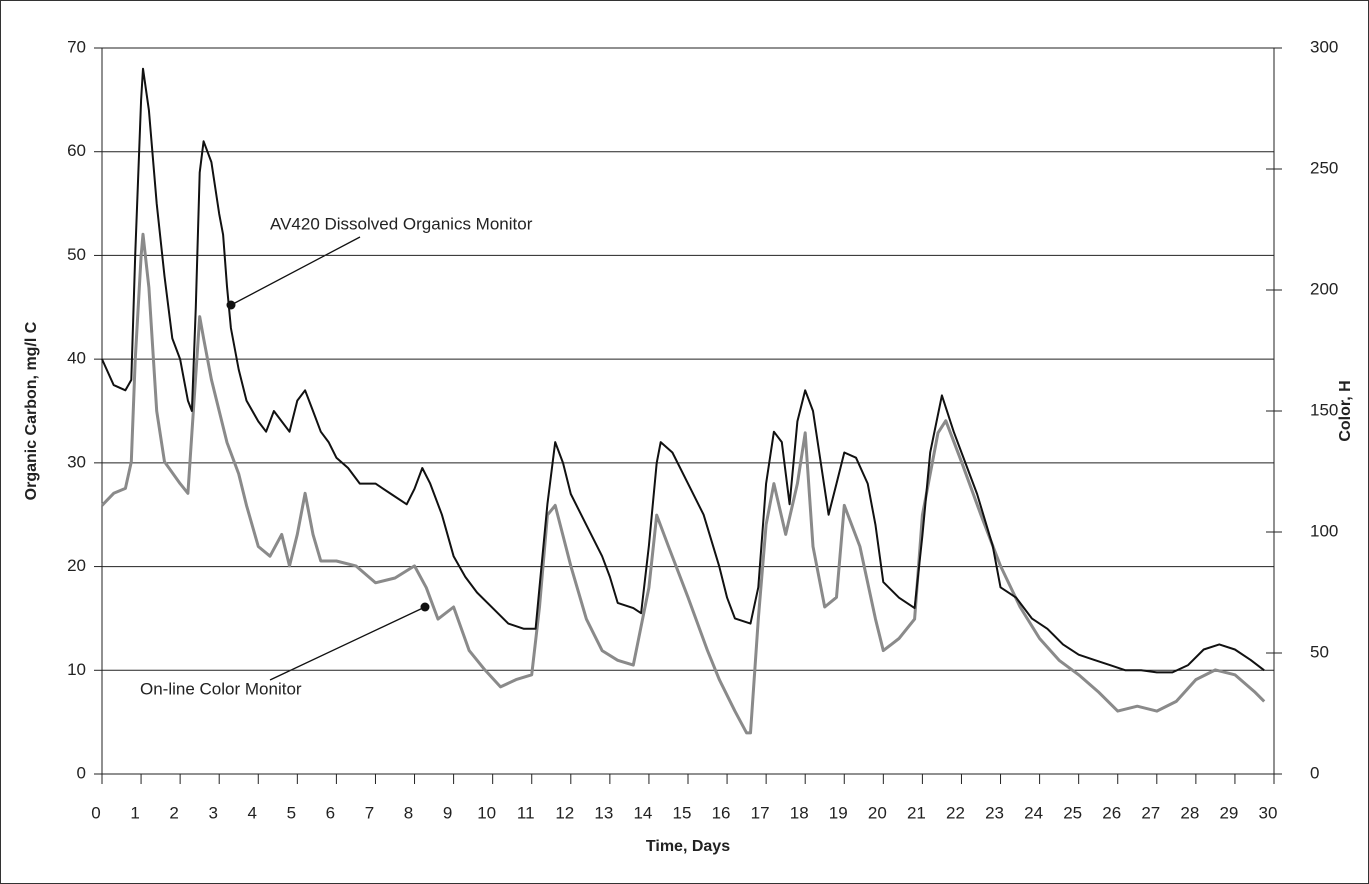 The image size is (1369, 884). What do you see at coordinates (1319, 651) in the screenshot?
I see `y2-tick-label: 50` at bounding box center [1319, 651].